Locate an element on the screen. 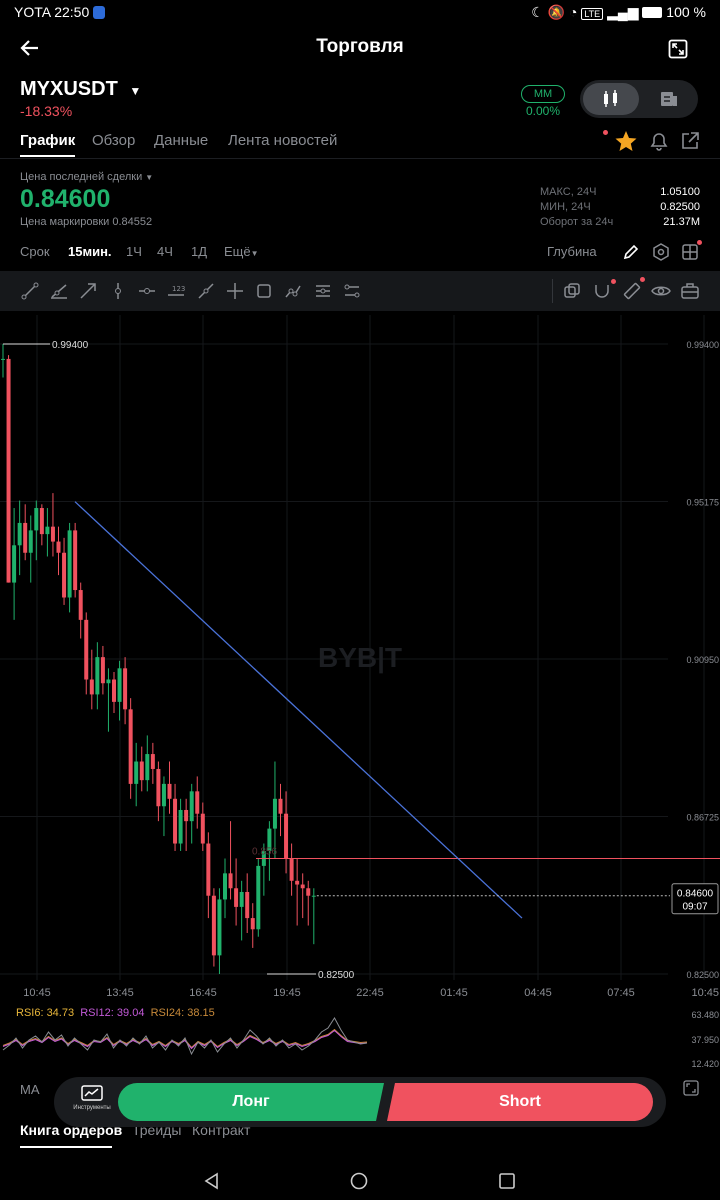 This screenshot has height=1200, width=720. back-arrow-icon is located at coordinates (30, 48).